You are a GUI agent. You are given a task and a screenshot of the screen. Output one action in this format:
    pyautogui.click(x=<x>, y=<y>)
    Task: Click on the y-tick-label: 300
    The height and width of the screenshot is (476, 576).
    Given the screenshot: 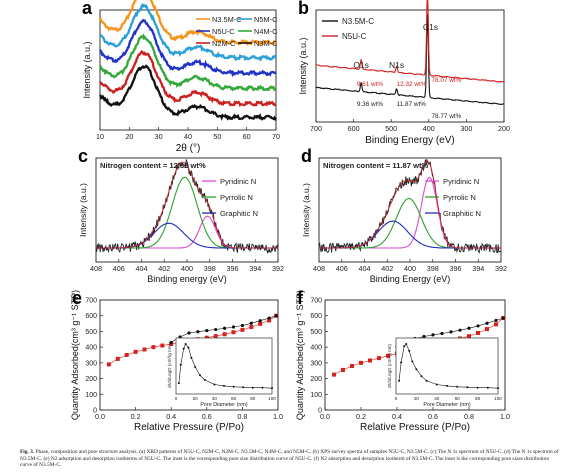 What is the action you would take?
    pyautogui.click(x=316, y=363)
    